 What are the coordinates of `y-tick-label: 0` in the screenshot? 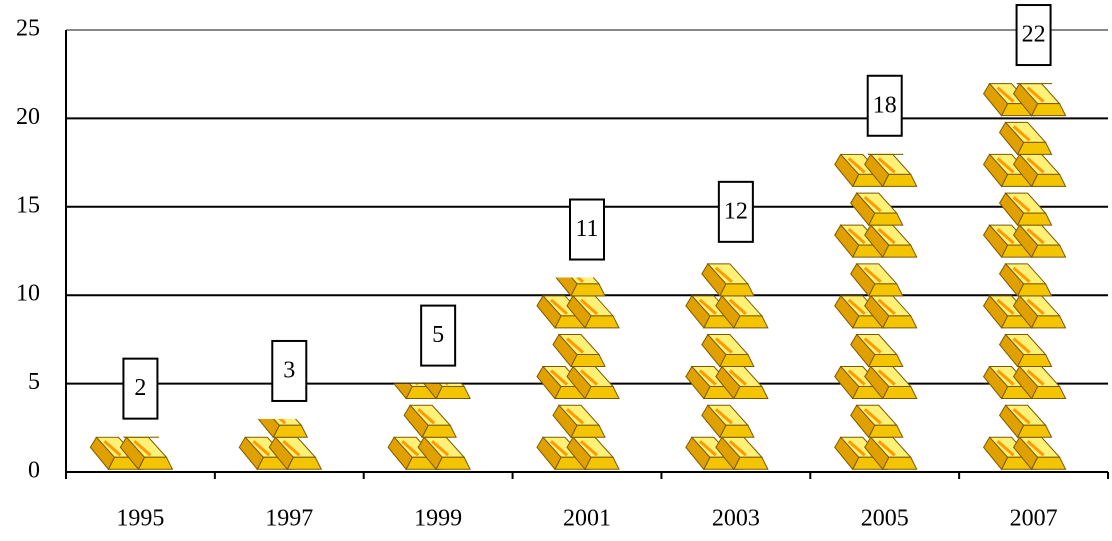 It's located at (34, 471).